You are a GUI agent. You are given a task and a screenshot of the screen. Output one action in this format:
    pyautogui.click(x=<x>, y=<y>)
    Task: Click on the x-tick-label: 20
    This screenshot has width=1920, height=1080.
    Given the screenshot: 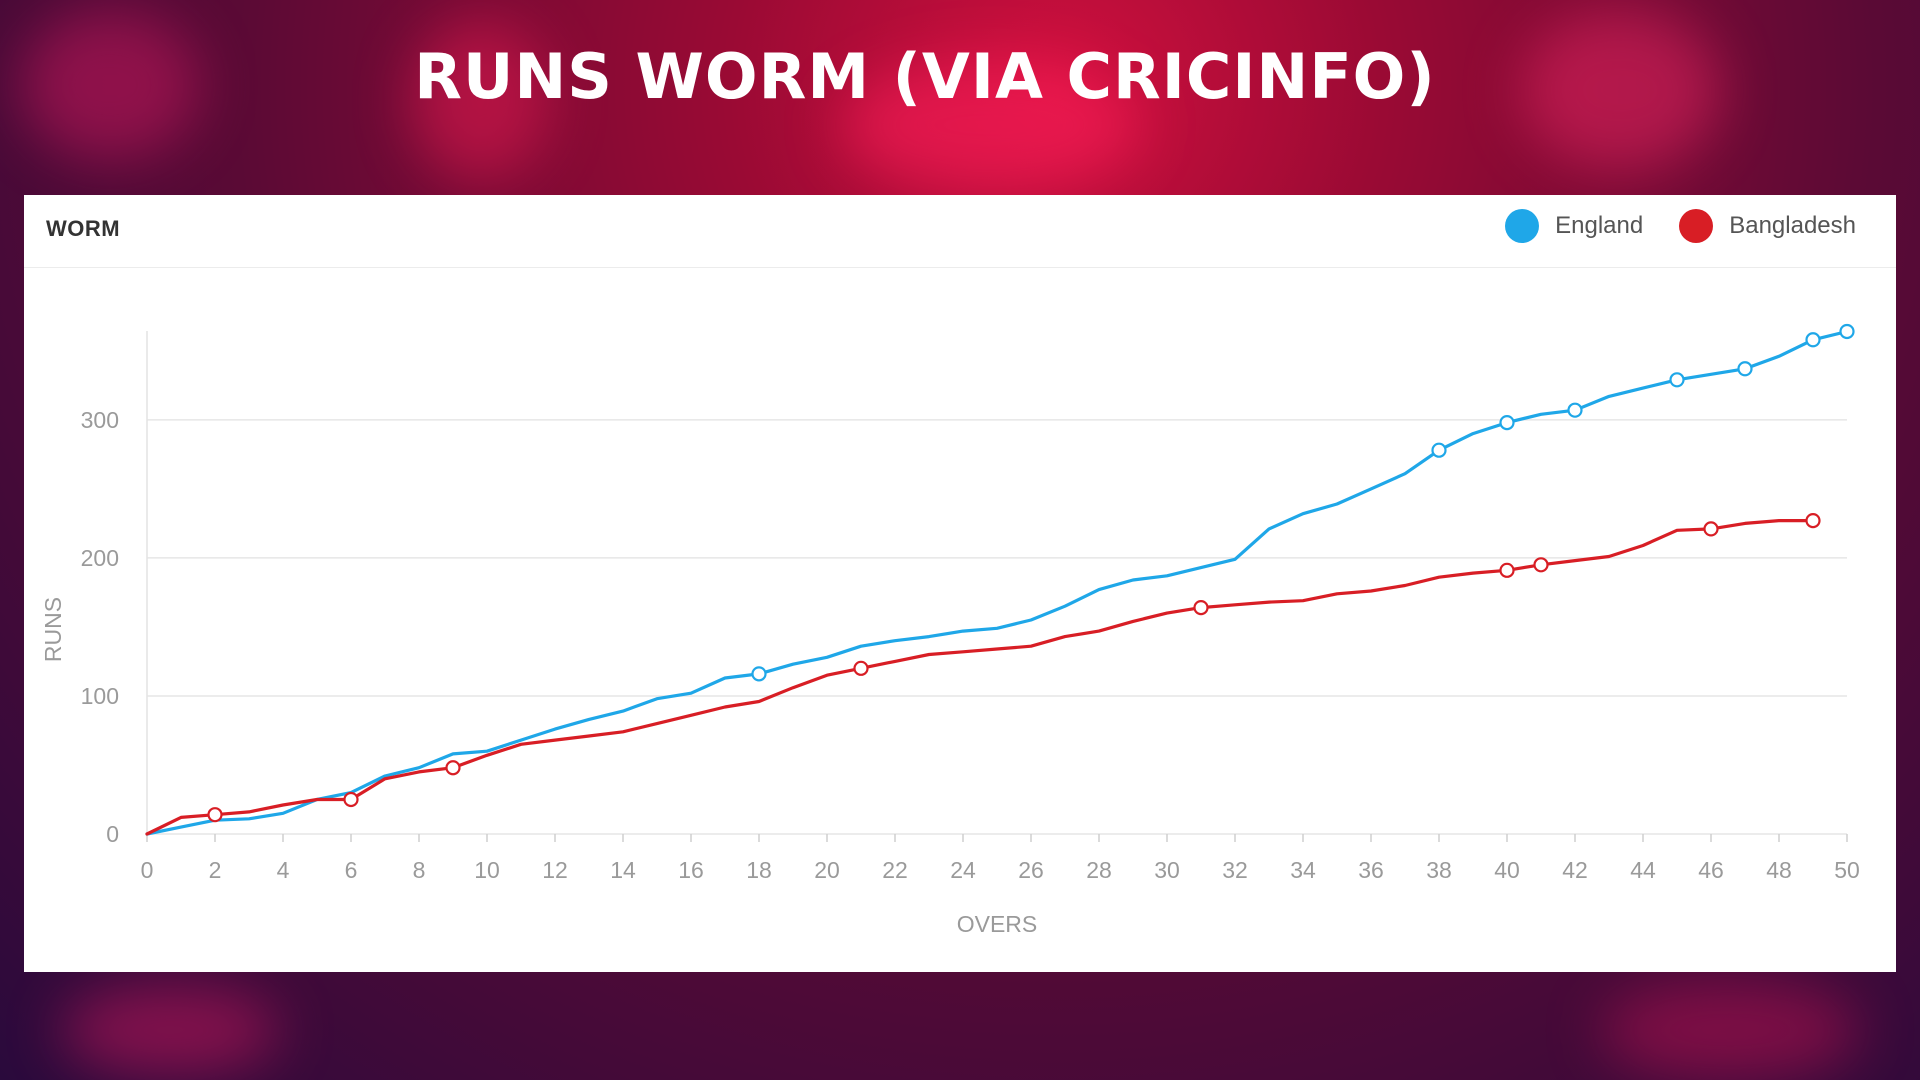 What is the action you would take?
    pyautogui.click(x=827, y=870)
    